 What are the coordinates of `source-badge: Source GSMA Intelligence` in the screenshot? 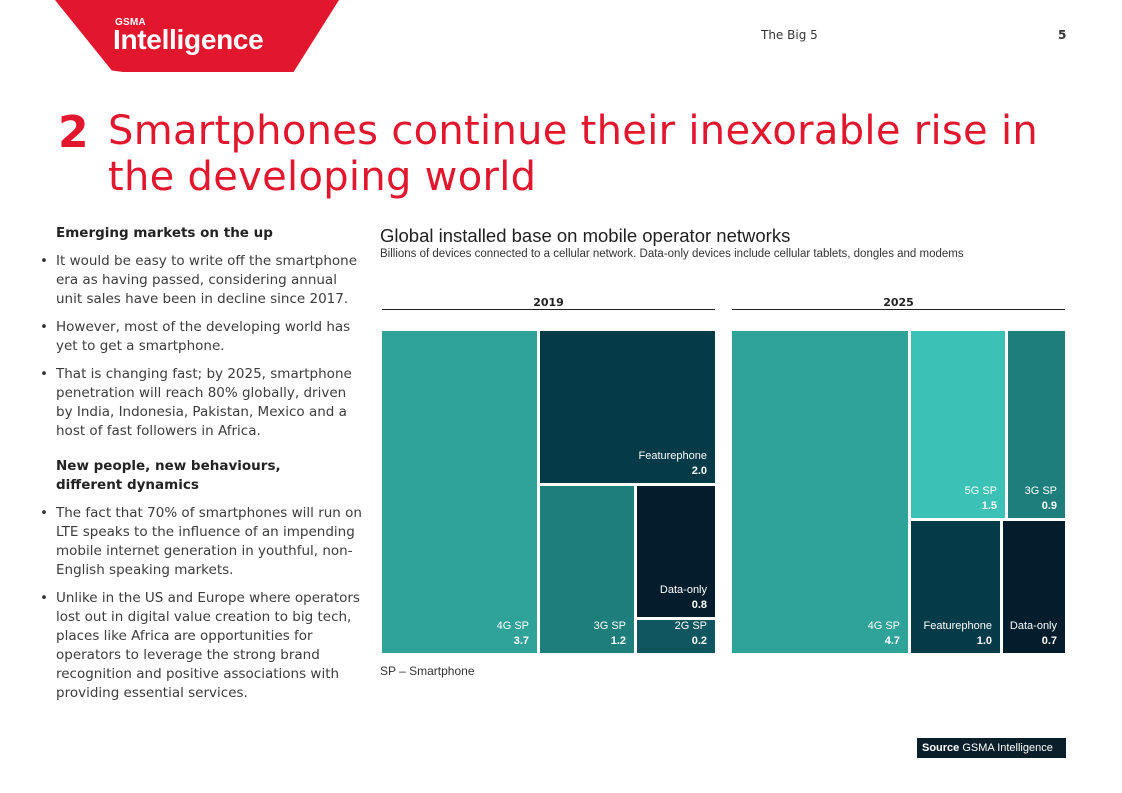 It's located at (991, 748).